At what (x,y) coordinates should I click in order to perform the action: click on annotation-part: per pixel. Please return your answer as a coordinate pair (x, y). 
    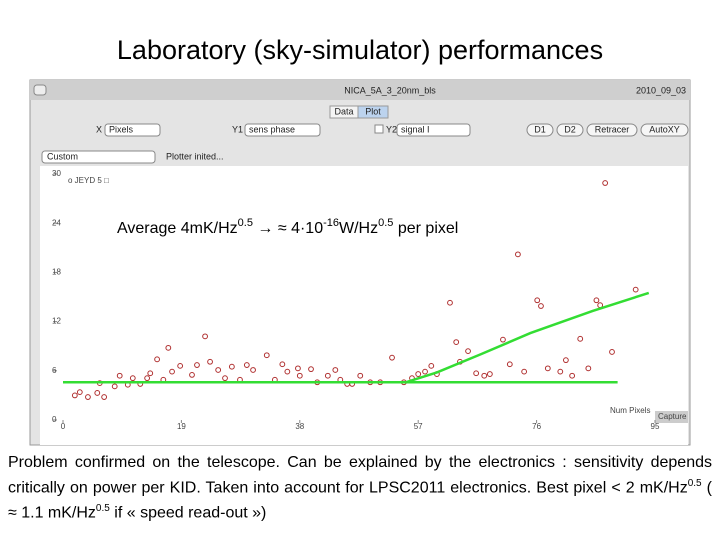
    Looking at the image, I should click on (425, 228).